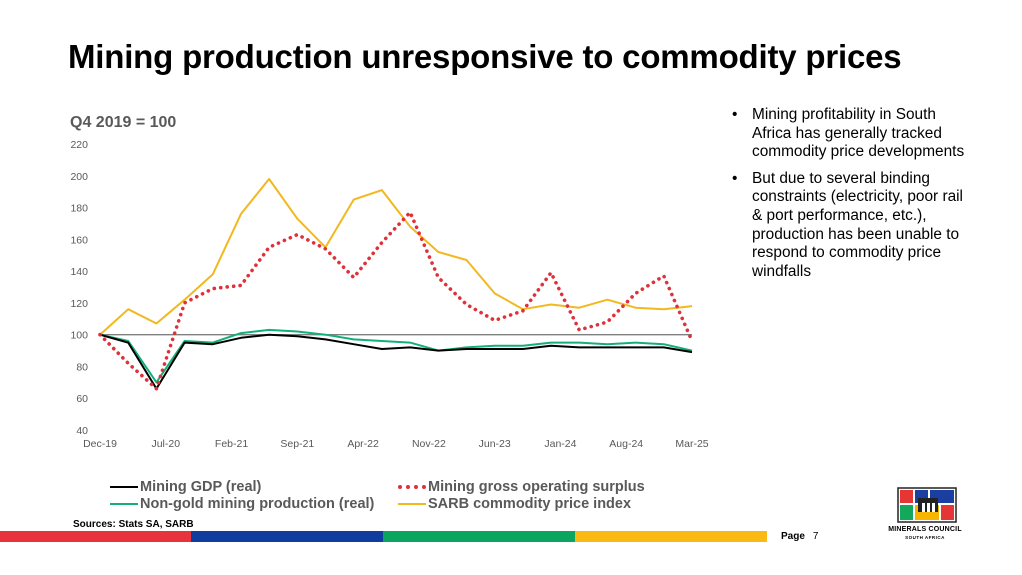 The width and height of the screenshot is (1022, 575). What do you see at coordinates (257, 504) in the screenshot?
I see `legend-label: Non-gold mining production (real)` at bounding box center [257, 504].